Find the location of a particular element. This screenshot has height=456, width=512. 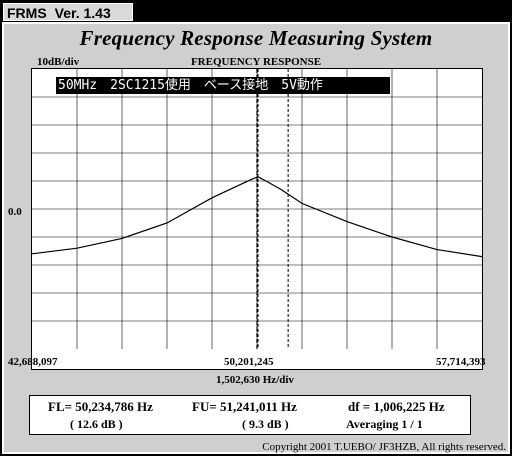

window-titlebar: FRMS Ver. 1.43 is located at coordinates (68, 12).